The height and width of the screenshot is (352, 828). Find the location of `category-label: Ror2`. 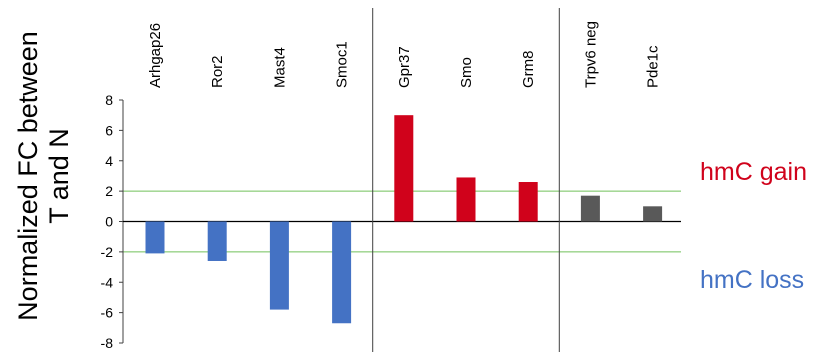

category-label: Ror2 is located at coordinates (217, 71).